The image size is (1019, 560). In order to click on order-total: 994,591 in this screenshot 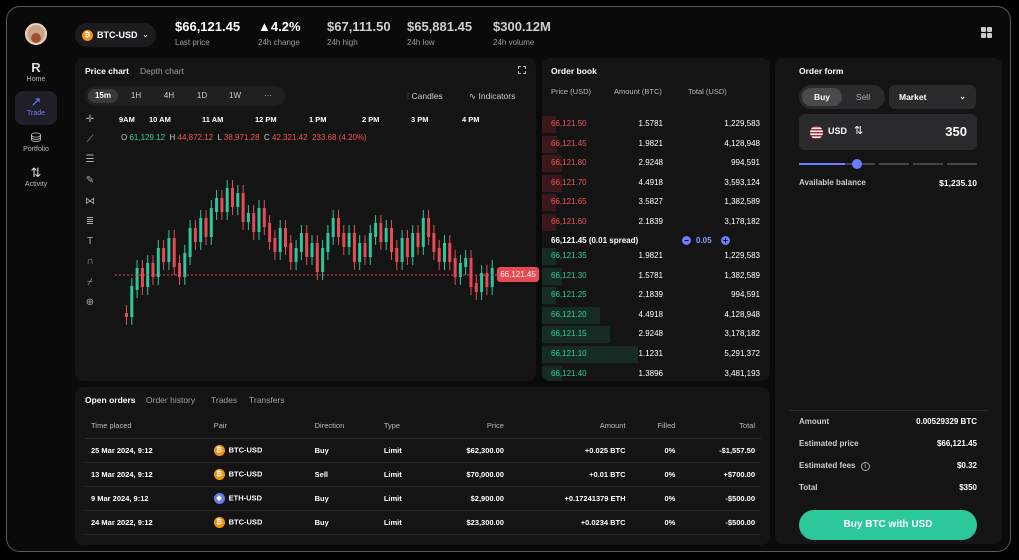, I will do `click(745, 163)`.